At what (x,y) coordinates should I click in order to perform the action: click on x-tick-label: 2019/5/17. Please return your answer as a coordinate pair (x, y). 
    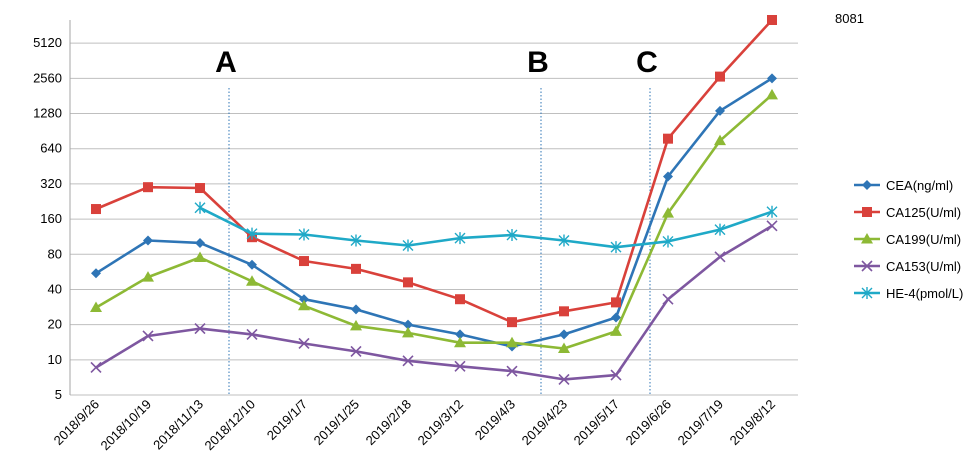
    Looking at the image, I should click on (597, 423).